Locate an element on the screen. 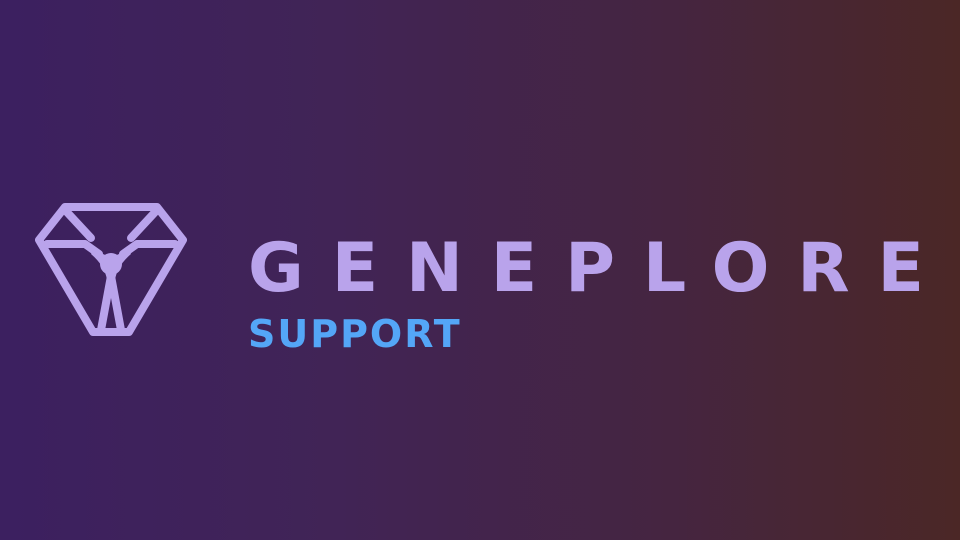 The height and width of the screenshot is (540, 960). brand-name: GENEPLORE is located at coordinates (586, 268).